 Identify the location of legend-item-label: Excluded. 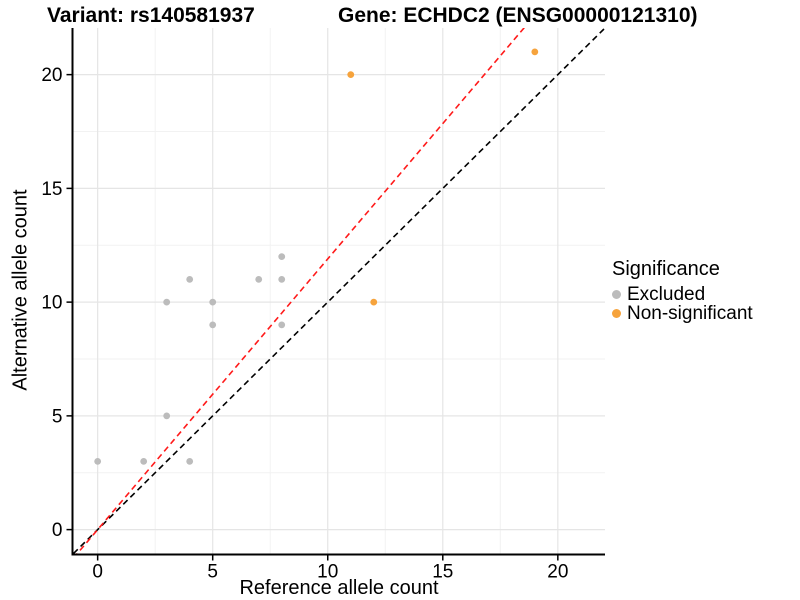
(666, 294).